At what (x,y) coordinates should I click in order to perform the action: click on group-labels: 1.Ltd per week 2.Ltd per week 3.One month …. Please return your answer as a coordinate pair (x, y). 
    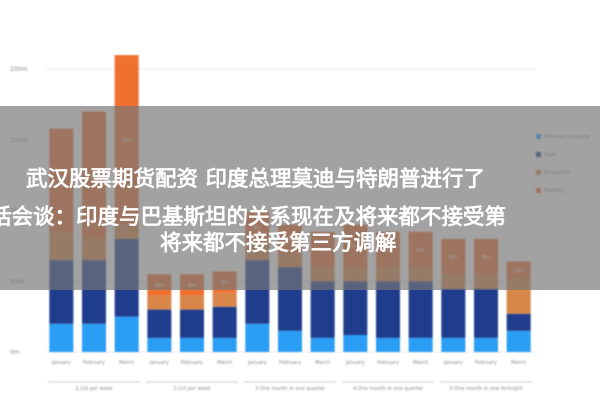
    Looking at the image, I should click on (290, 386).